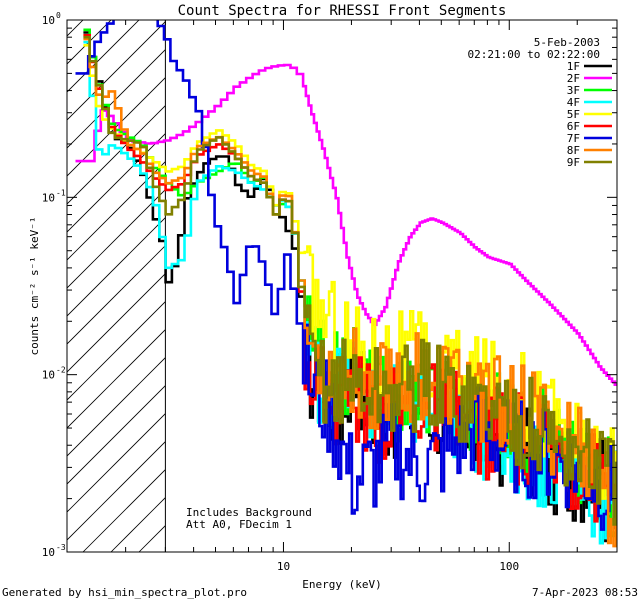 Image resolution: width=640 pixels, height=600 pixels. I want to click on annotation-background: Includes Background, so click(249, 512).